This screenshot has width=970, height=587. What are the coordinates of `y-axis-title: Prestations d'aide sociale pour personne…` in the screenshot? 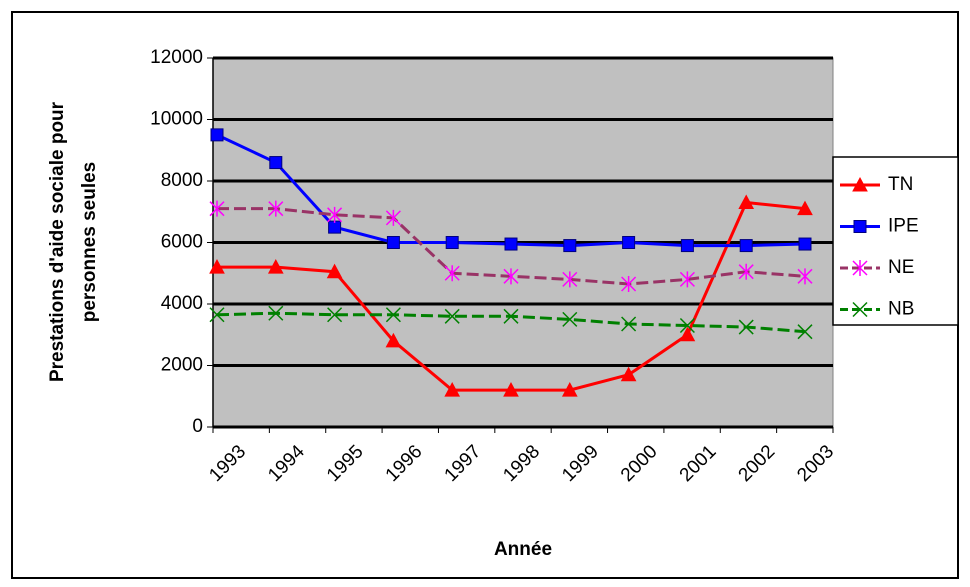 It's located at (73, 241).